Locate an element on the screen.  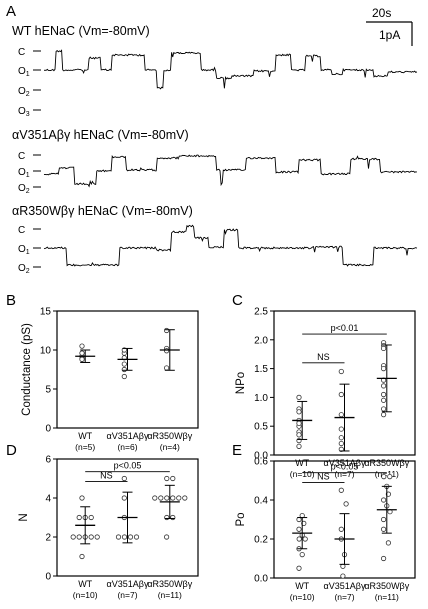
y-tick-label: 15 is located at coordinates (46, 312).